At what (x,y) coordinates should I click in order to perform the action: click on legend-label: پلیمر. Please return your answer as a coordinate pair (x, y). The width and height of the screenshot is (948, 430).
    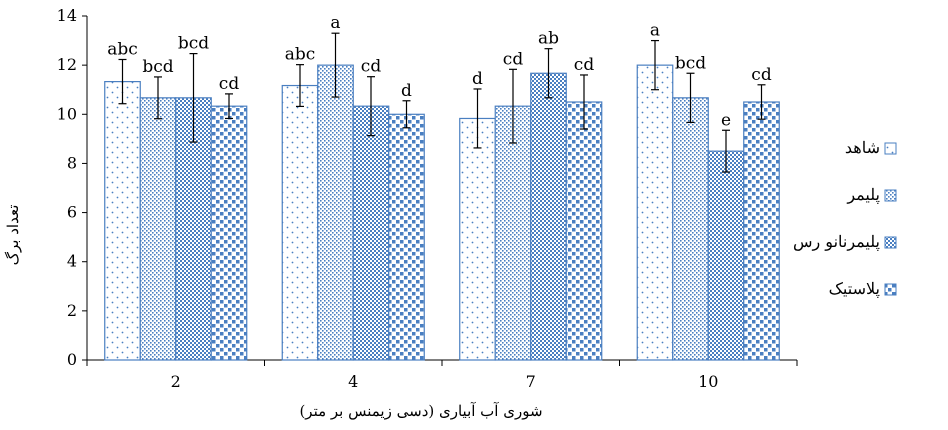
    Looking at the image, I should click on (863, 194).